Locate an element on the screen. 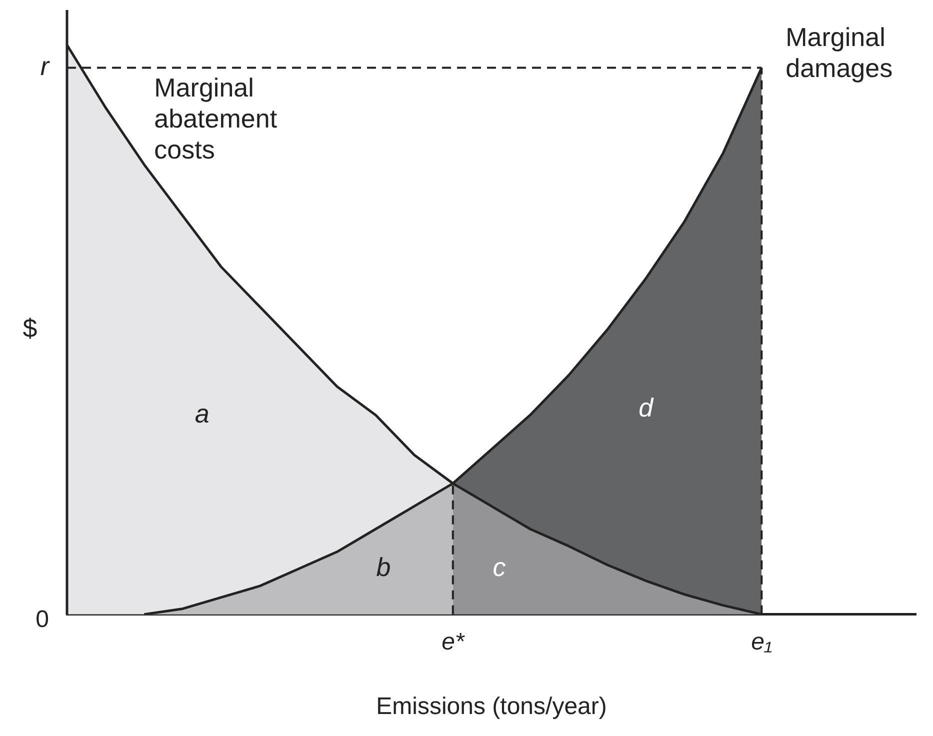 Image resolution: width=933 pixels, height=736 pixels. ref-line-label: r is located at coordinates (45, 66).